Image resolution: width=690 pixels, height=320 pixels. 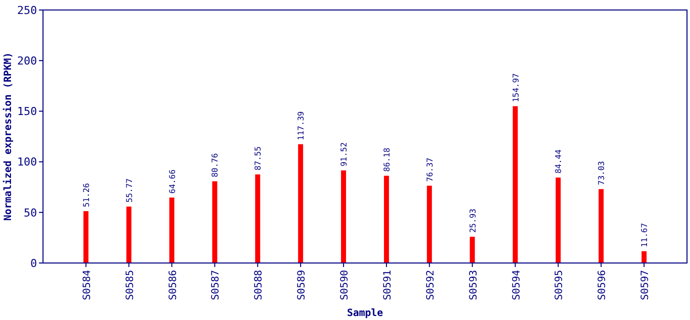 What do you see at coordinates (172, 181) in the screenshot?
I see `data-label: 64.66` at bounding box center [172, 181].